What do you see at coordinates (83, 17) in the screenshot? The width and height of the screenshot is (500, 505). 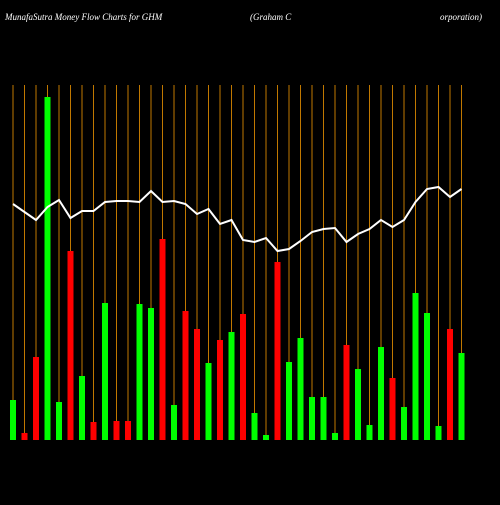 I see `chart-title: MunafaSutra Money Flow Charts for GHM` at bounding box center [83, 17].